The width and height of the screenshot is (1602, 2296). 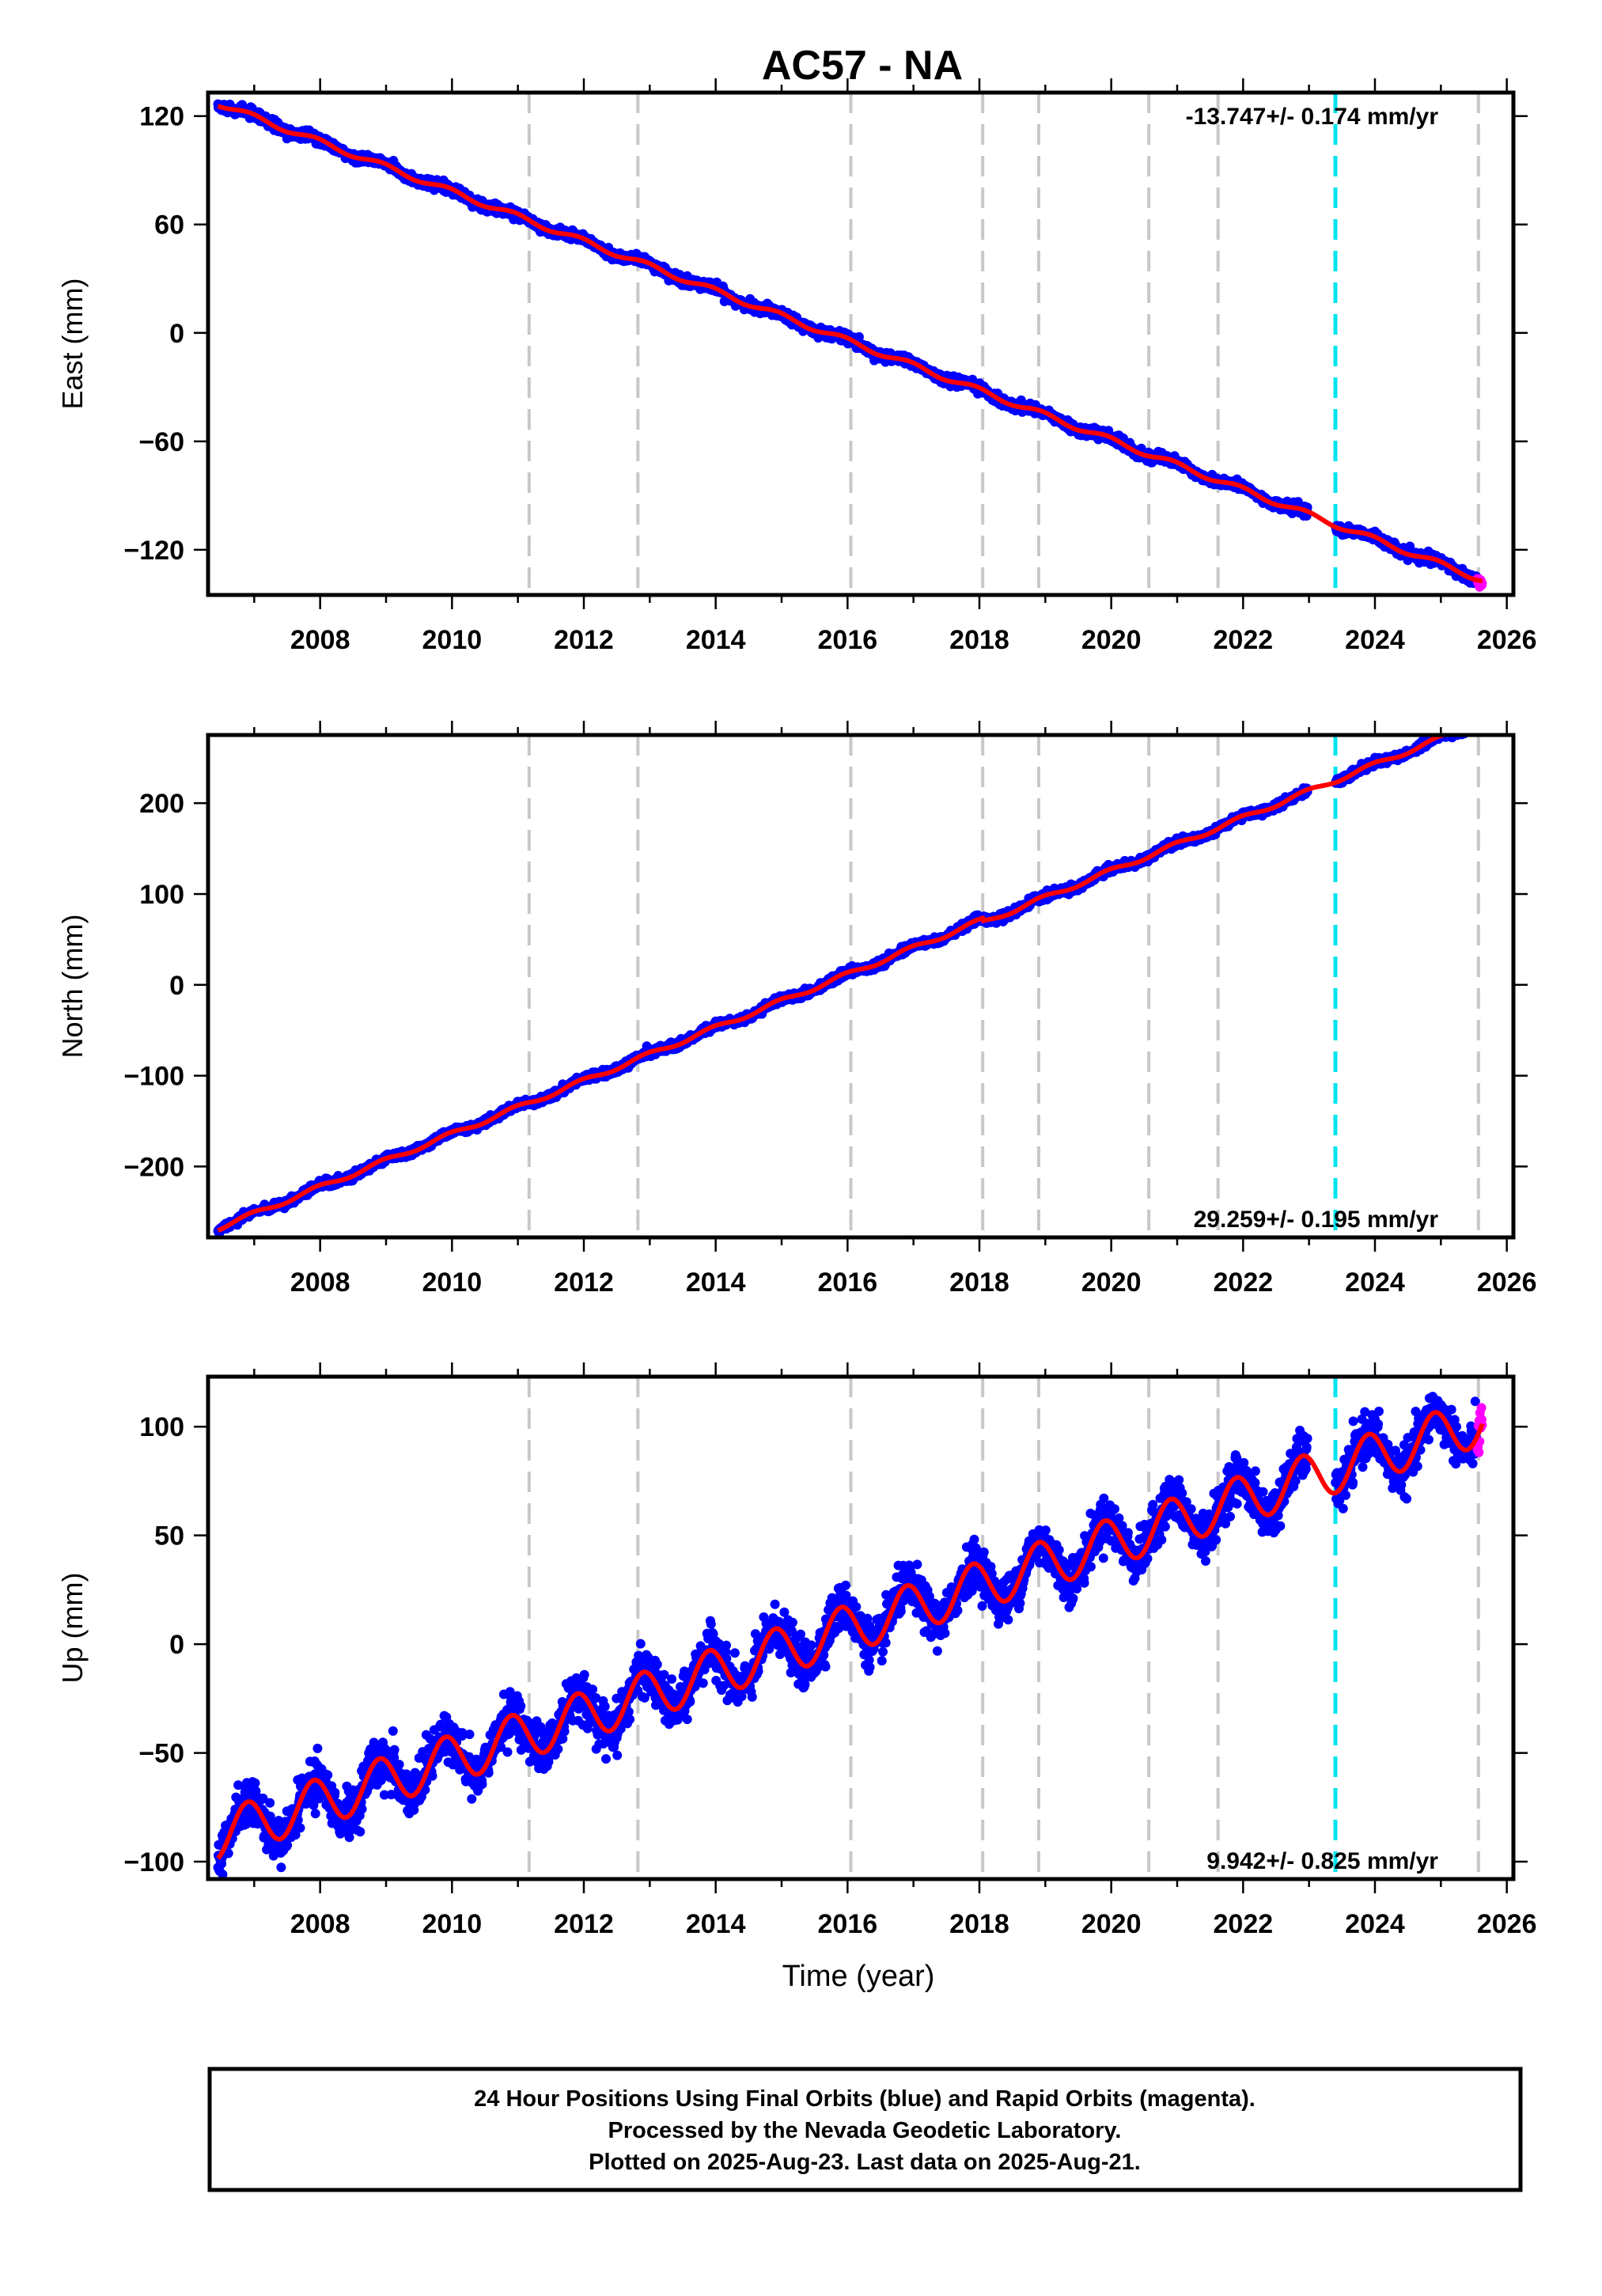 What do you see at coordinates (153, 551) in the screenshot?
I see `y-tick-label: −120` at bounding box center [153, 551].